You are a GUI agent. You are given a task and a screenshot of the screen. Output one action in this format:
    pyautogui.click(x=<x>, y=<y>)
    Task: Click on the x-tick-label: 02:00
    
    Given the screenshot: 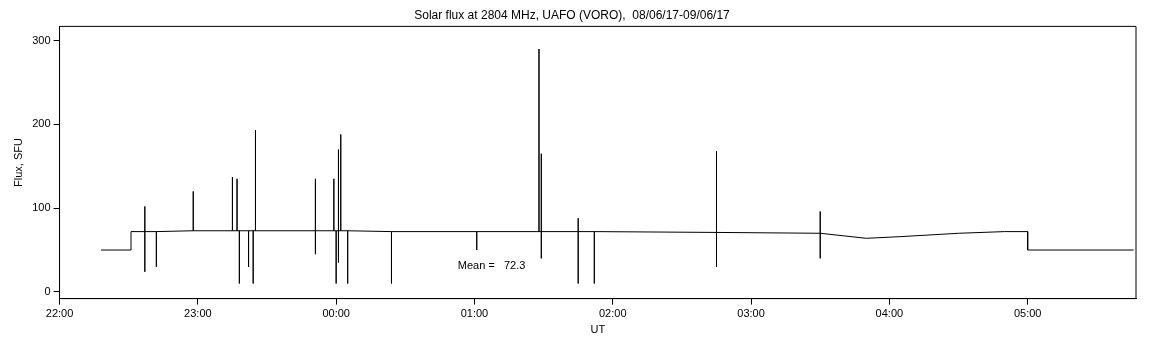 What is the action you would take?
    pyautogui.click(x=612, y=313)
    